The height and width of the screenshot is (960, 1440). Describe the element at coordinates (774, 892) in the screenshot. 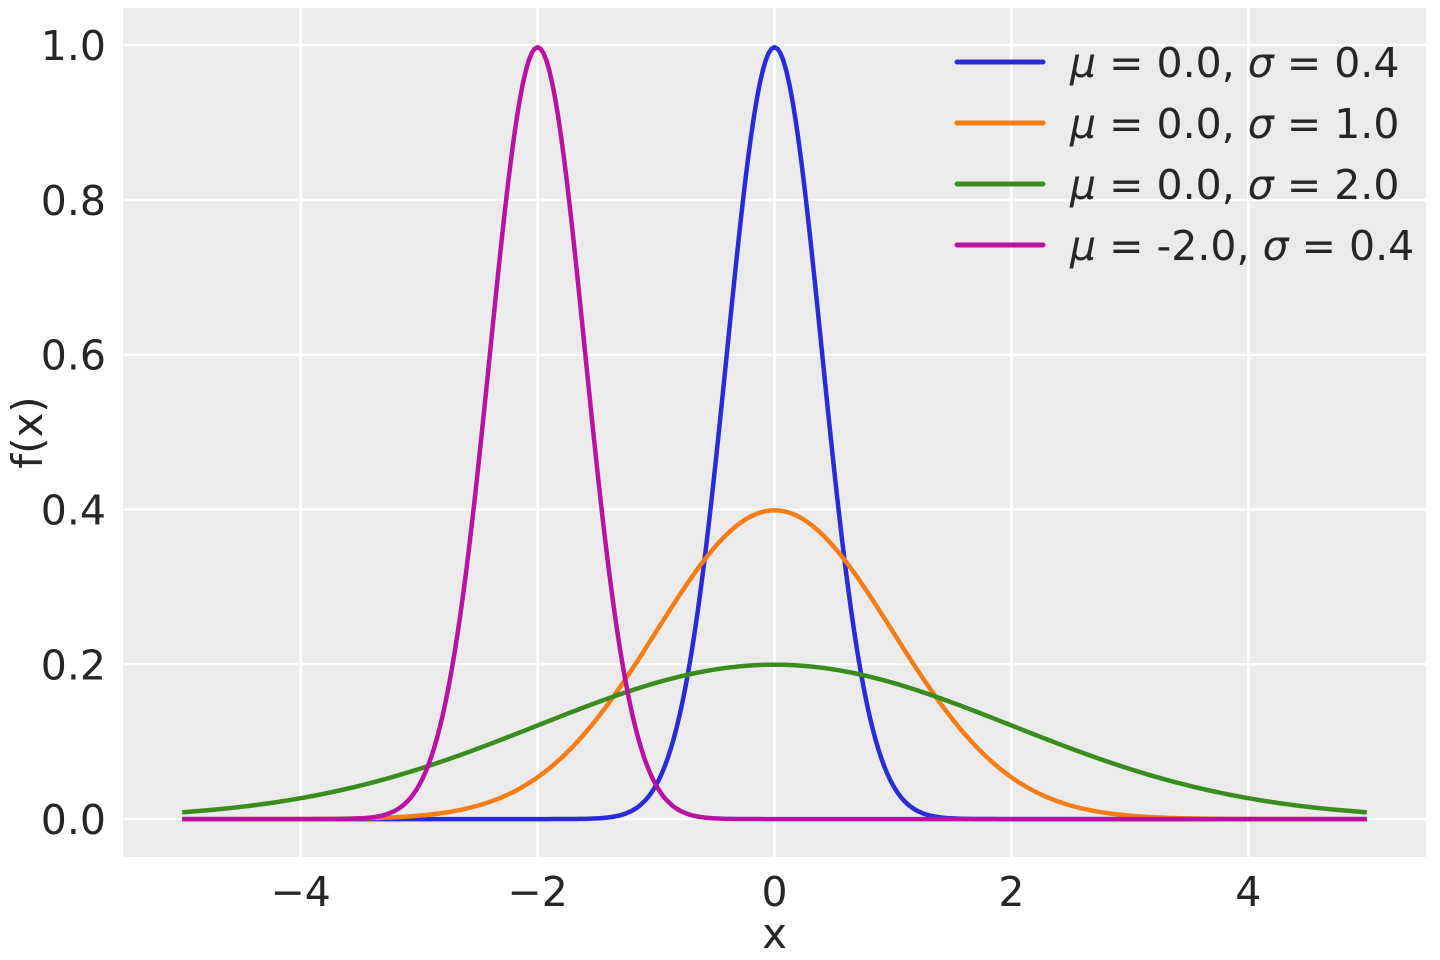

I see `x-tick-label: 0` at that location.